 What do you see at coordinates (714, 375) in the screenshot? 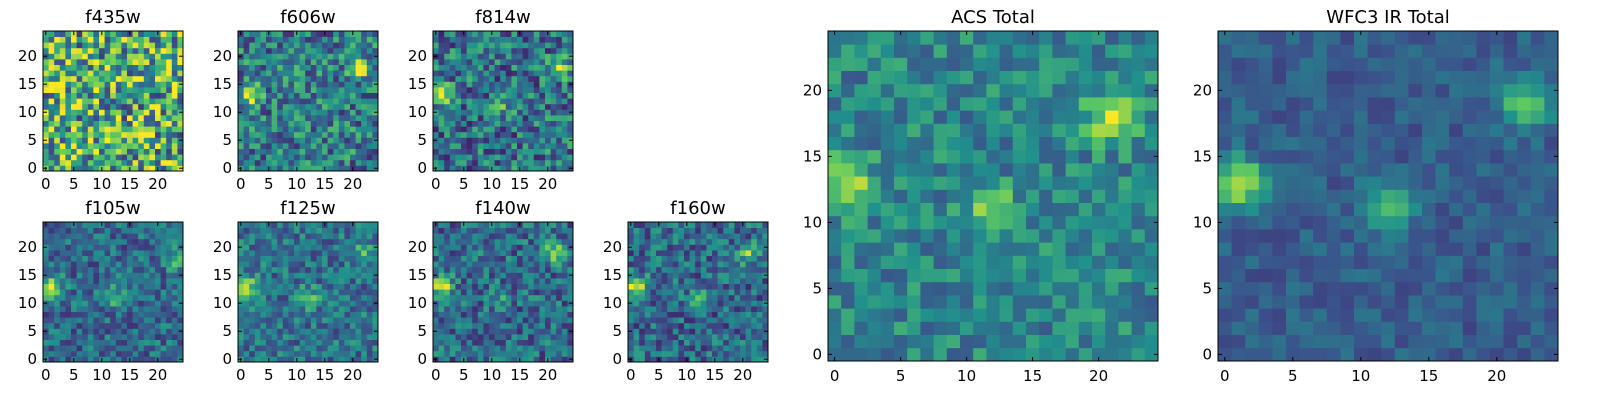
I see `x-tick-label: 15` at bounding box center [714, 375].